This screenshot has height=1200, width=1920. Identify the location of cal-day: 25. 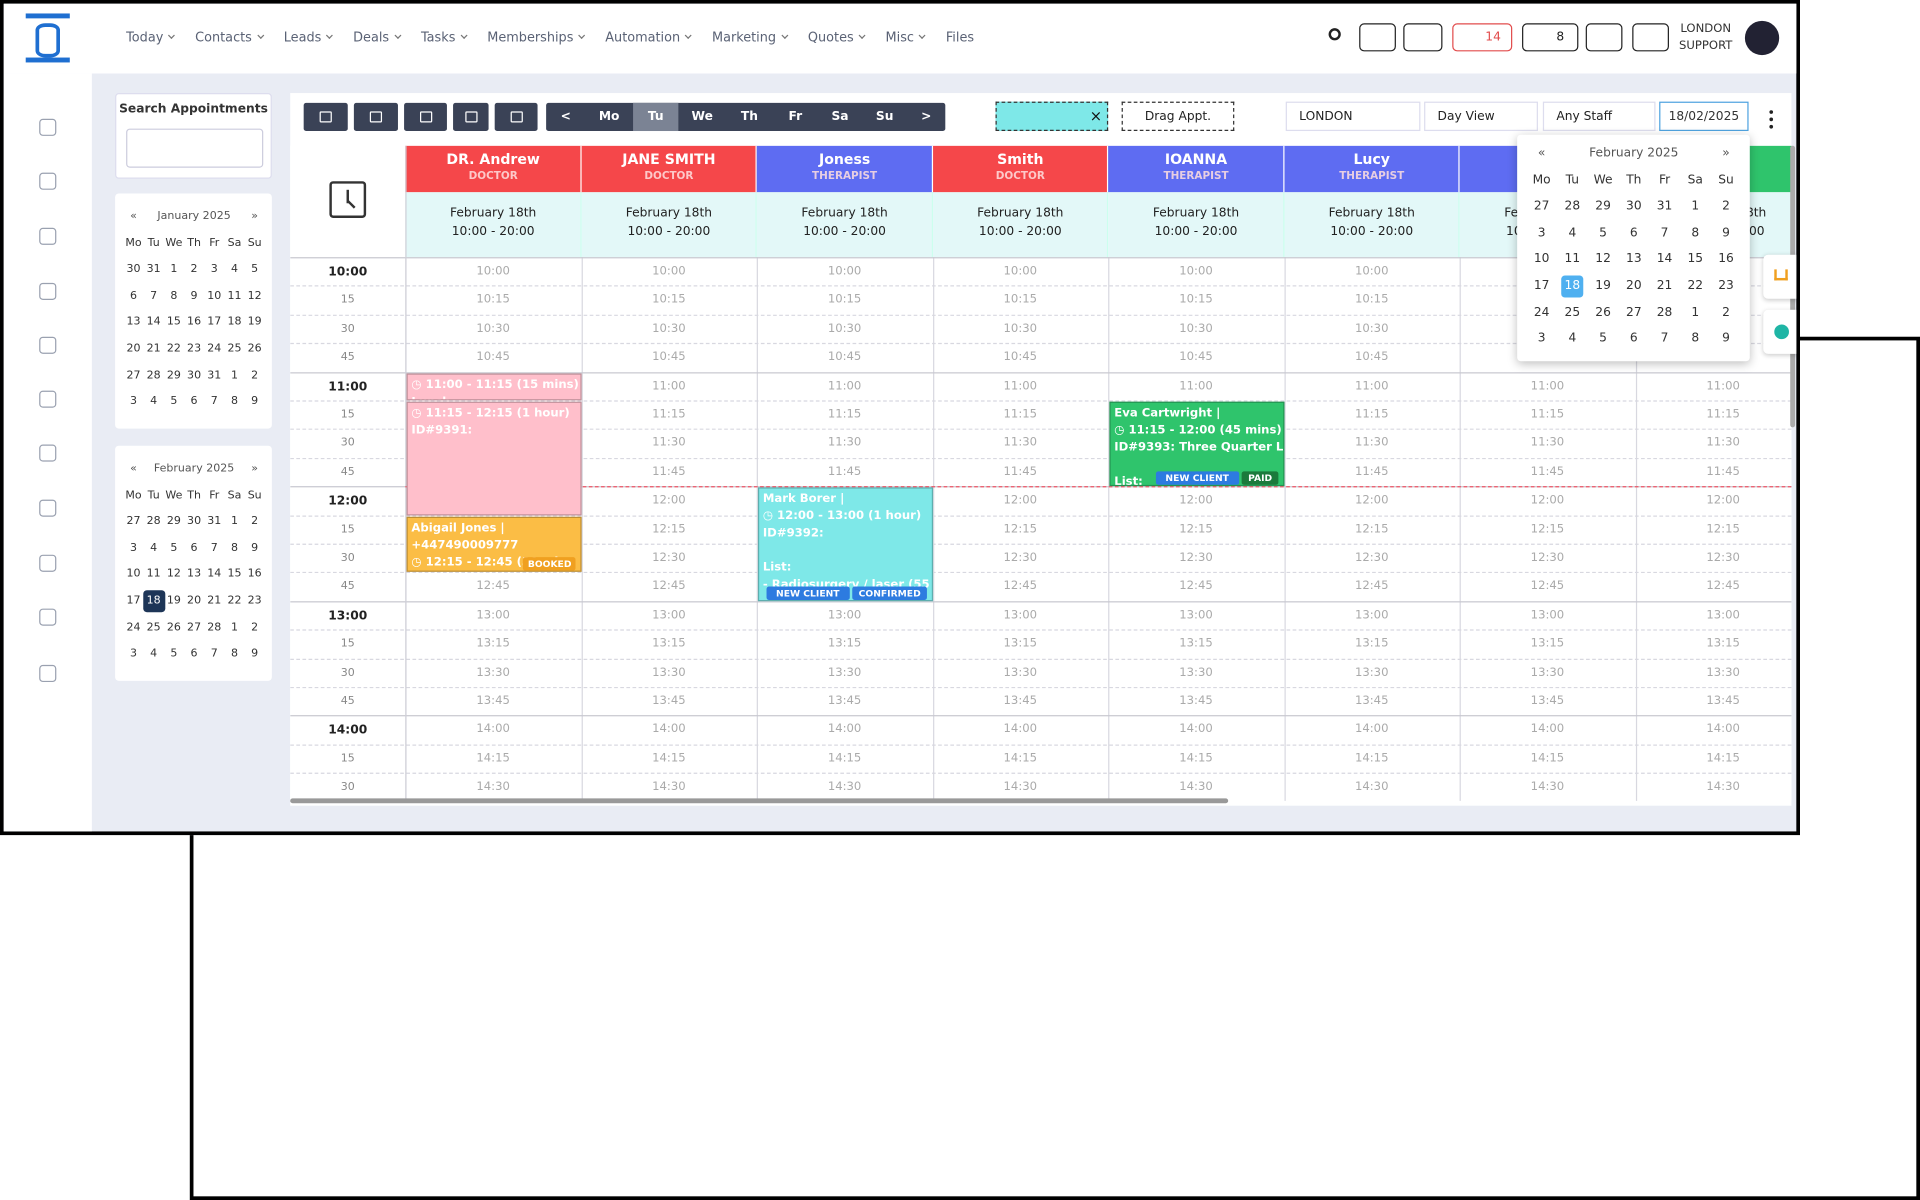
(1572, 312).